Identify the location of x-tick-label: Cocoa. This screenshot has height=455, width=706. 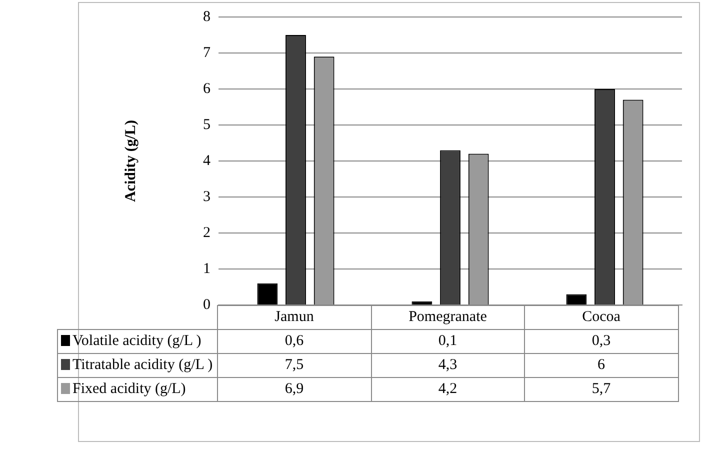
(601, 318).